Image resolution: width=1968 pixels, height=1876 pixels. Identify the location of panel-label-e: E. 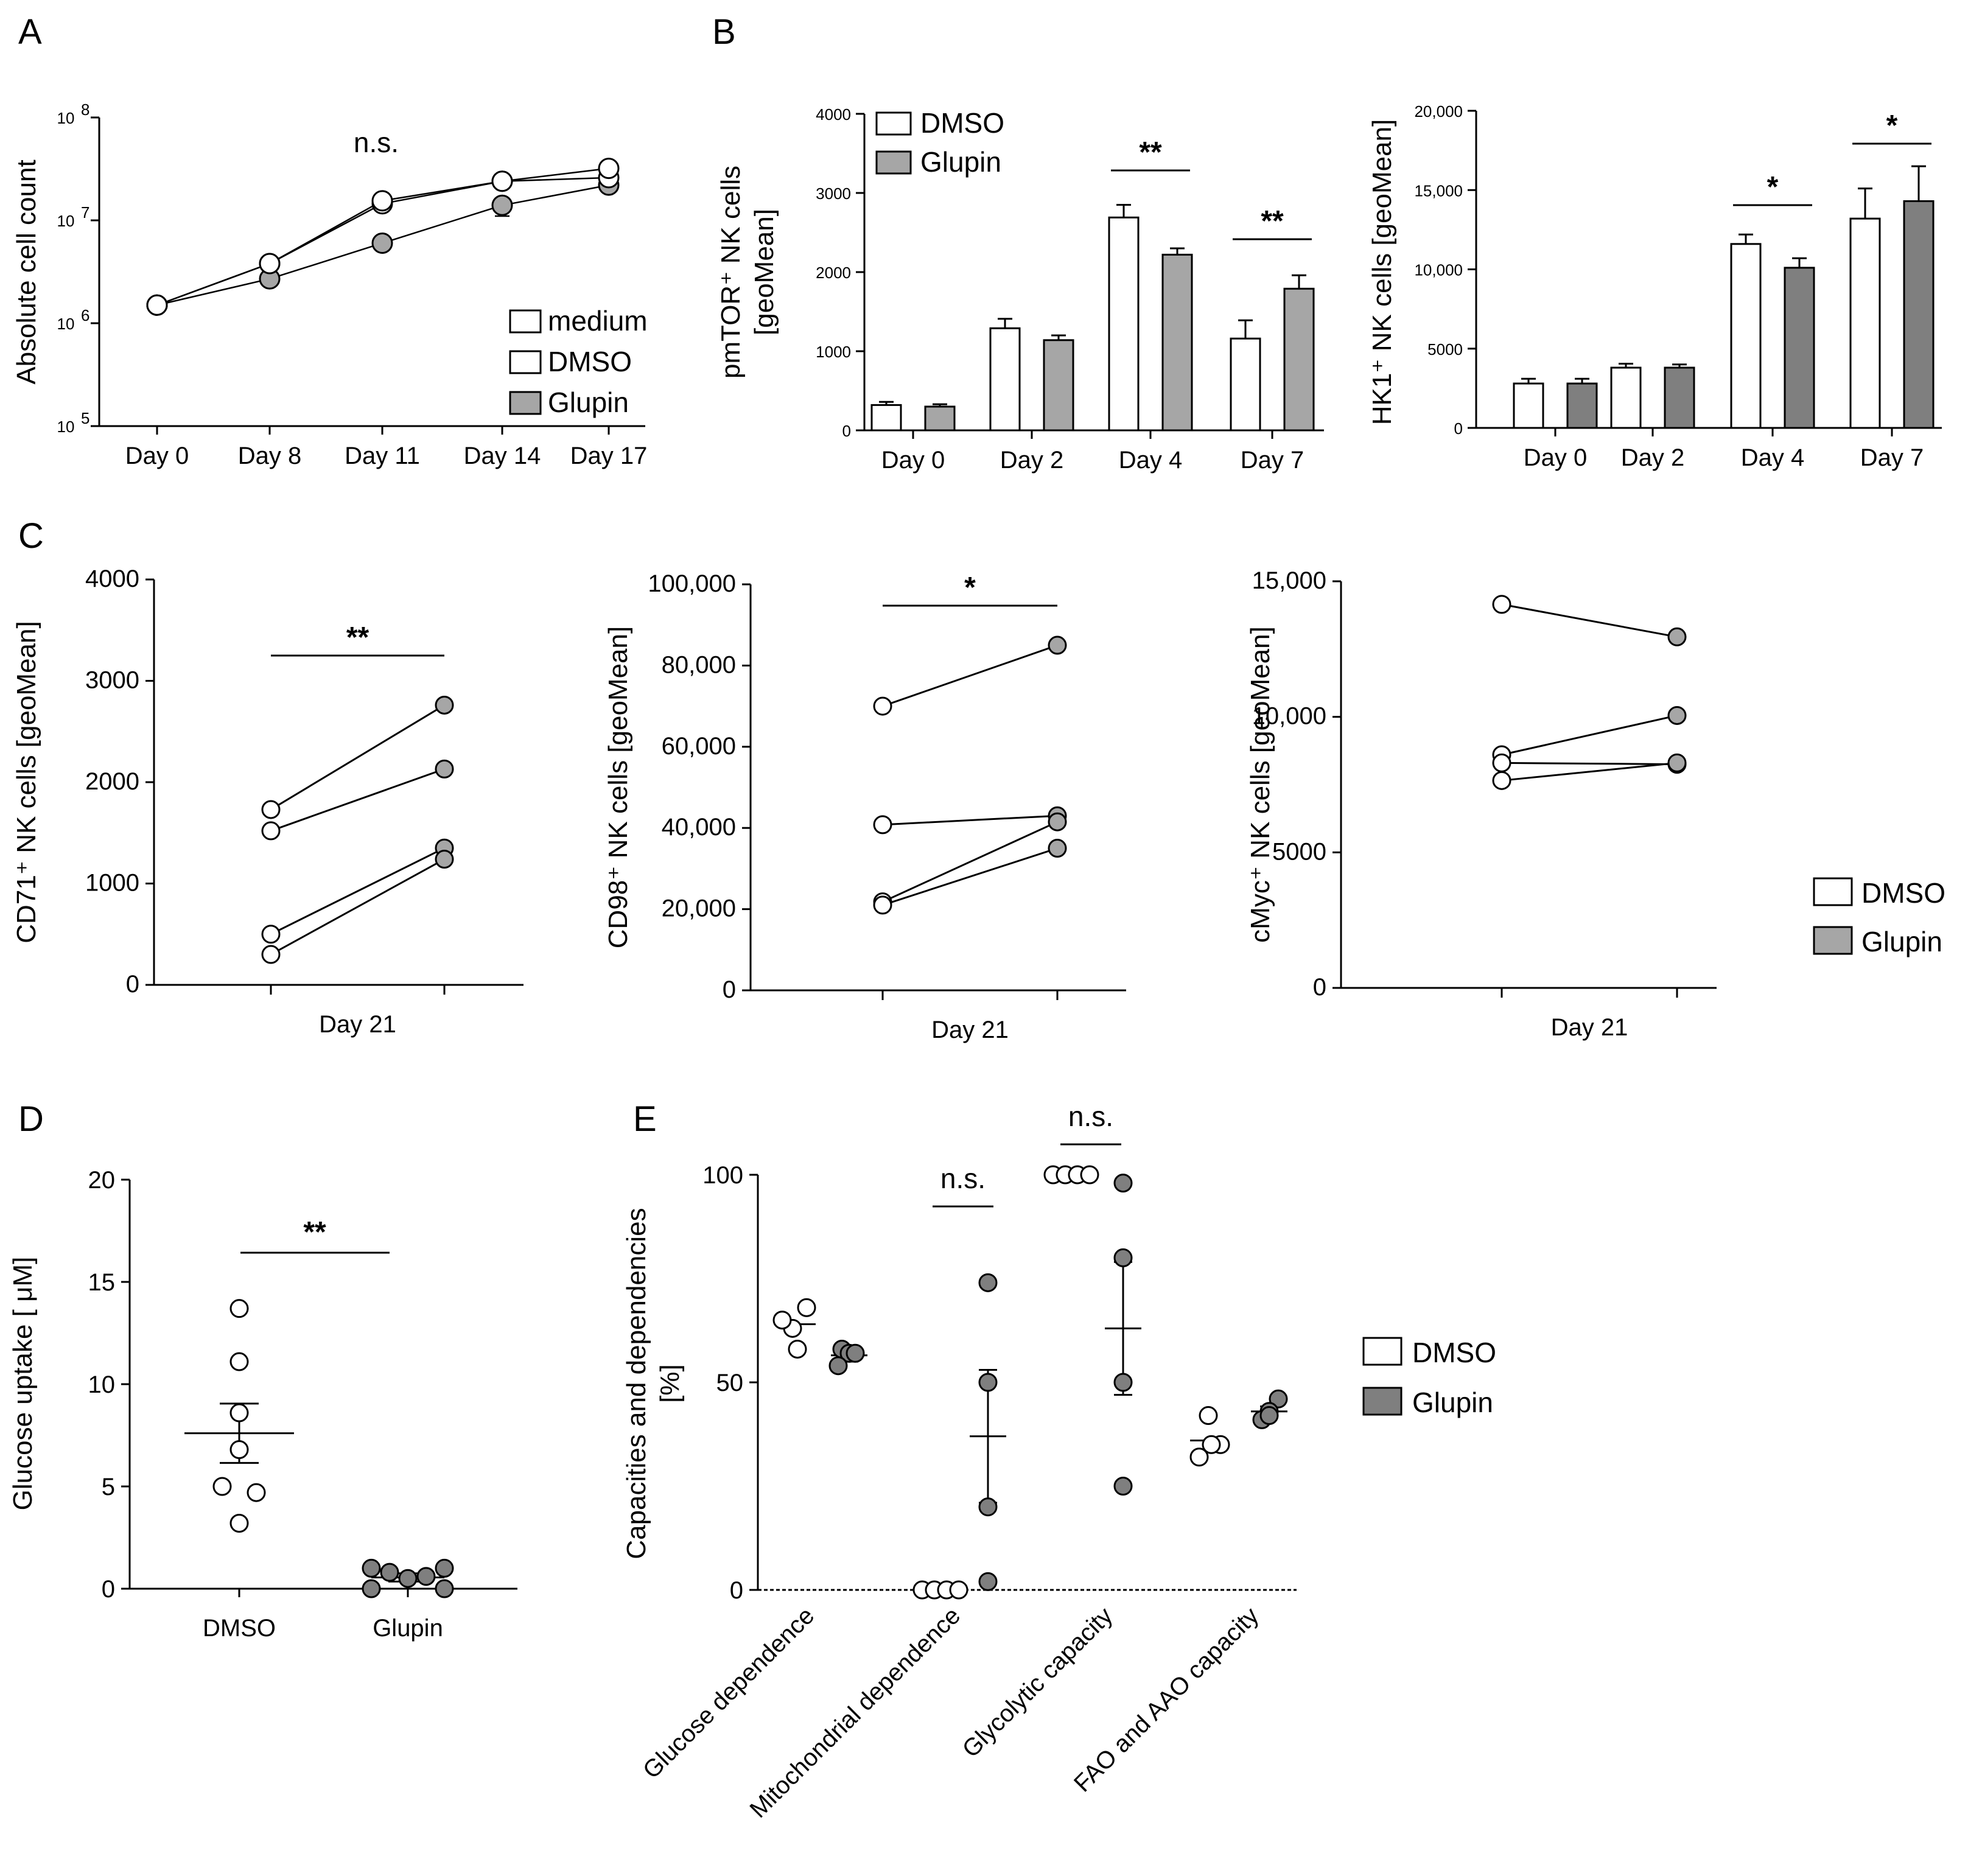
(645, 1119).